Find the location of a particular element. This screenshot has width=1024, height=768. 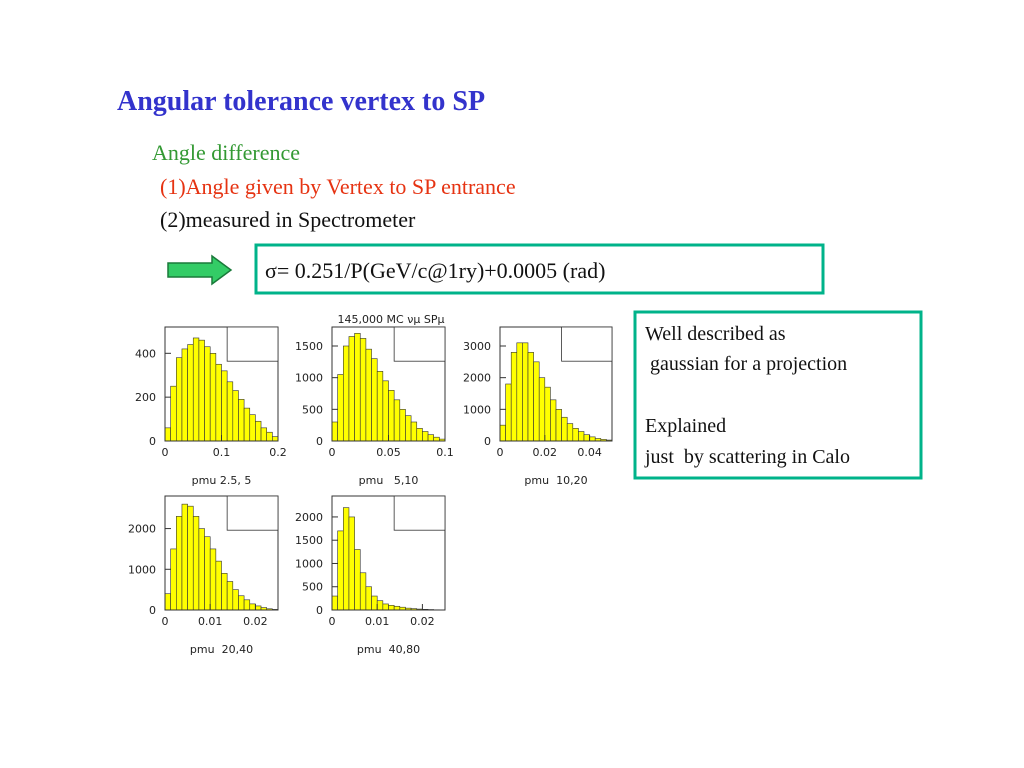

y-tick-label: 500 is located at coordinates (312, 409).